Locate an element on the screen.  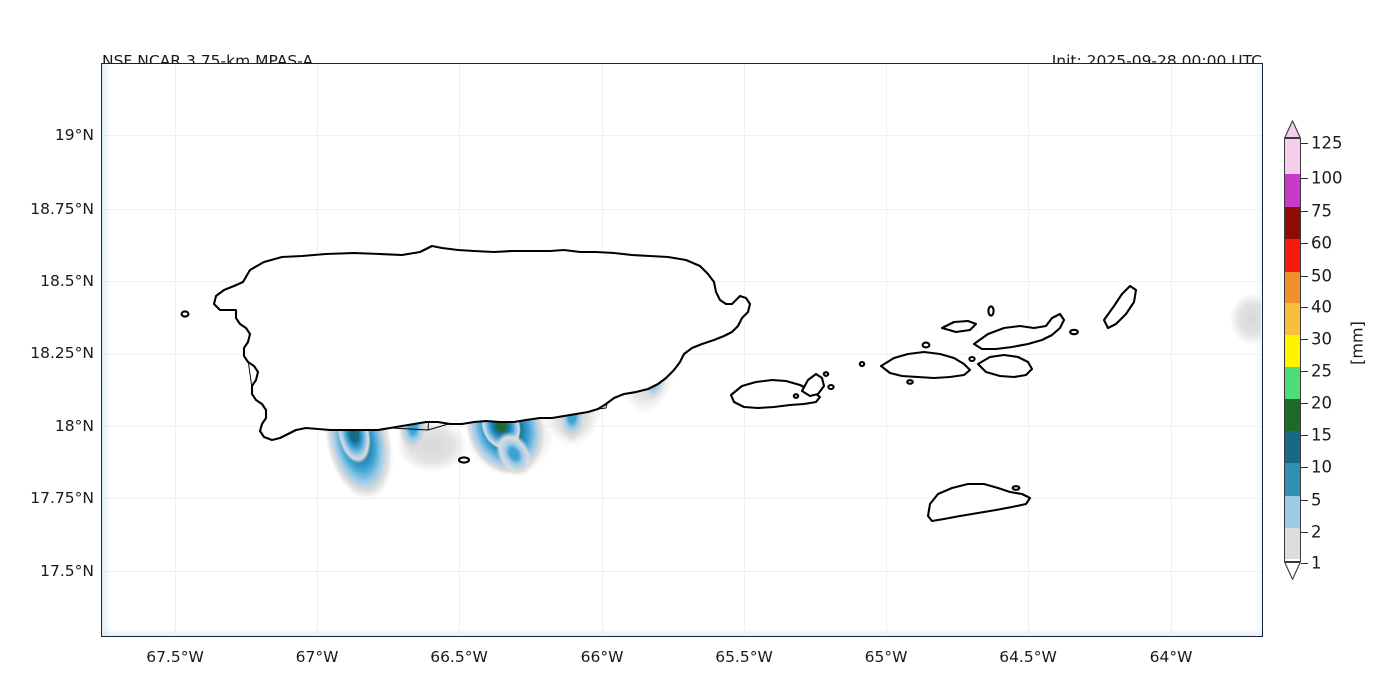
coastline-luis-pena is located at coordinates (796, 396).